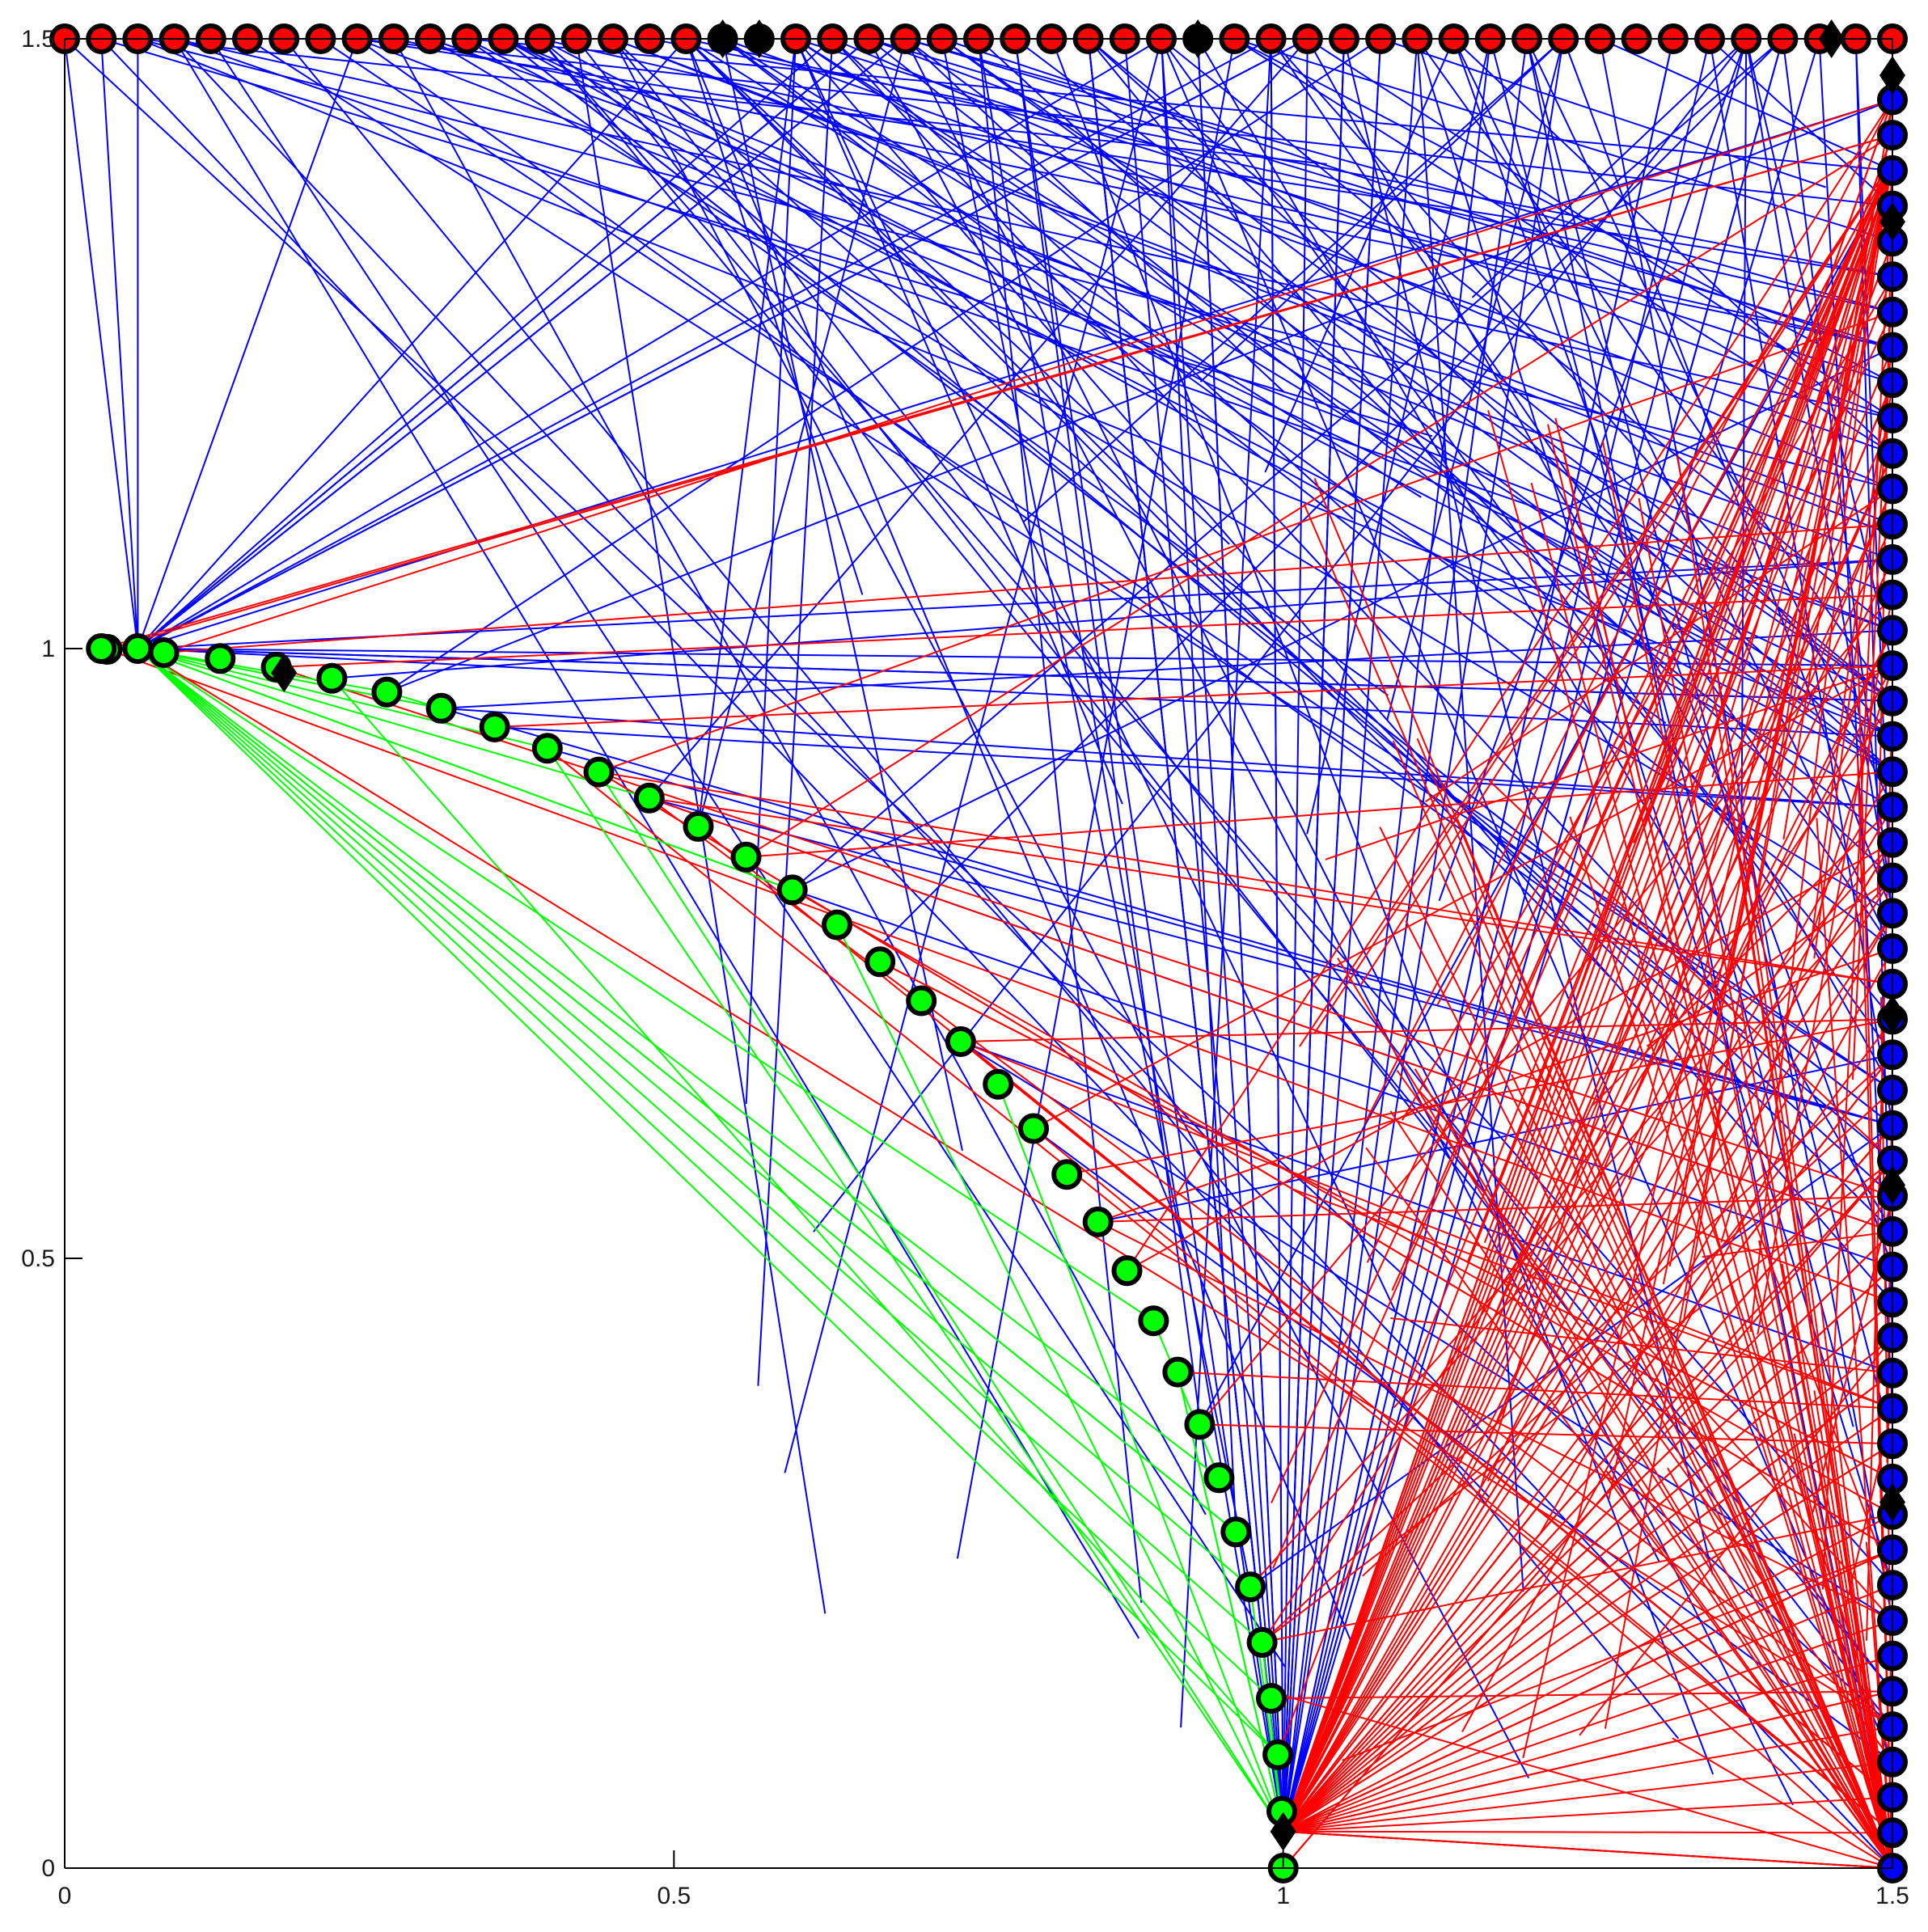 This screenshot has width=1928, height=1932. Describe the element at coordinates (1283, 1896) in the screenshot. I see `x-tick-label: 1` at that location.